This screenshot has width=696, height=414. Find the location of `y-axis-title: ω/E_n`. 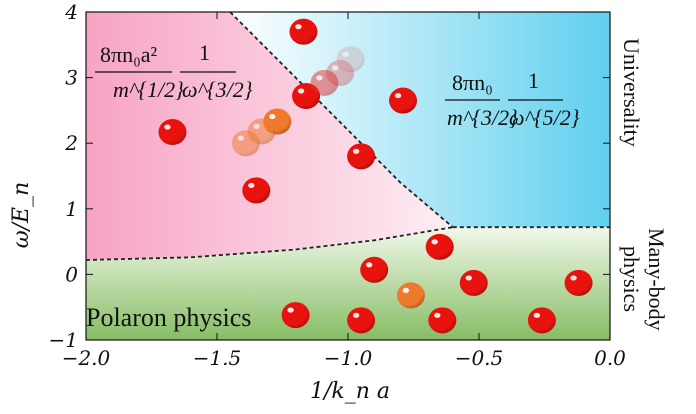

y-axis-title: ω/E_n is located at coordinates (21, 215).